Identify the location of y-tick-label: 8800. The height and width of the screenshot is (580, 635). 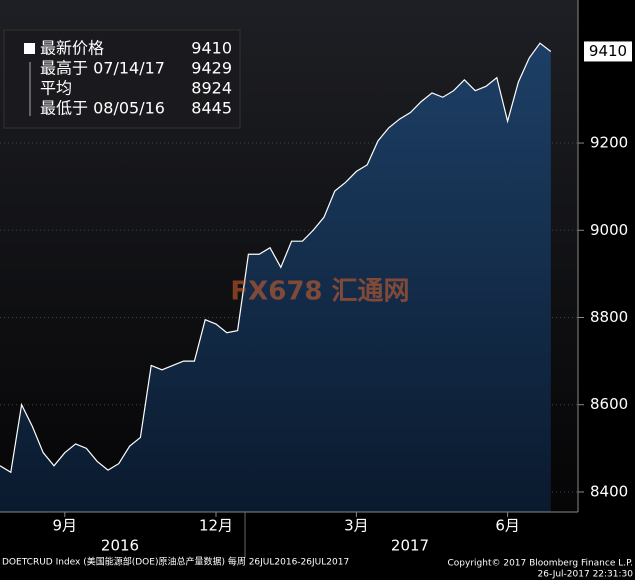
(609, 317).